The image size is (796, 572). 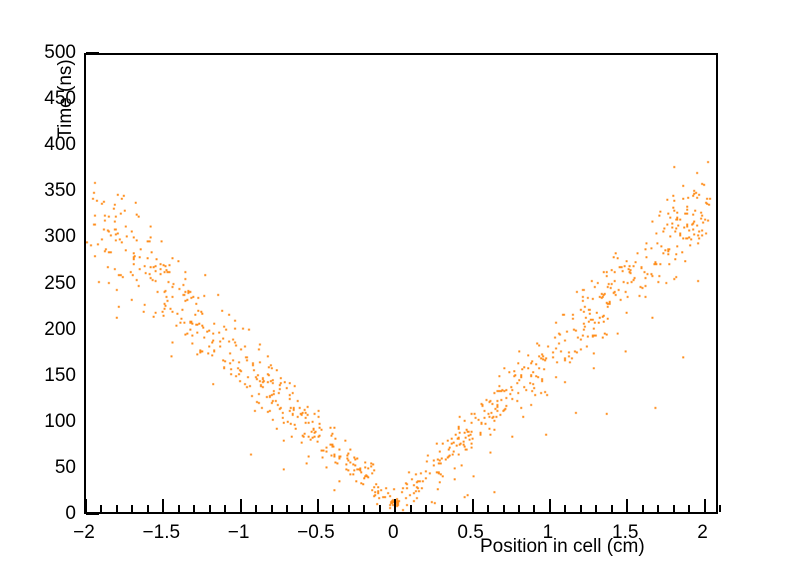 I want to click on y-axis-tick-label: 0, so click(x=70, y=513).